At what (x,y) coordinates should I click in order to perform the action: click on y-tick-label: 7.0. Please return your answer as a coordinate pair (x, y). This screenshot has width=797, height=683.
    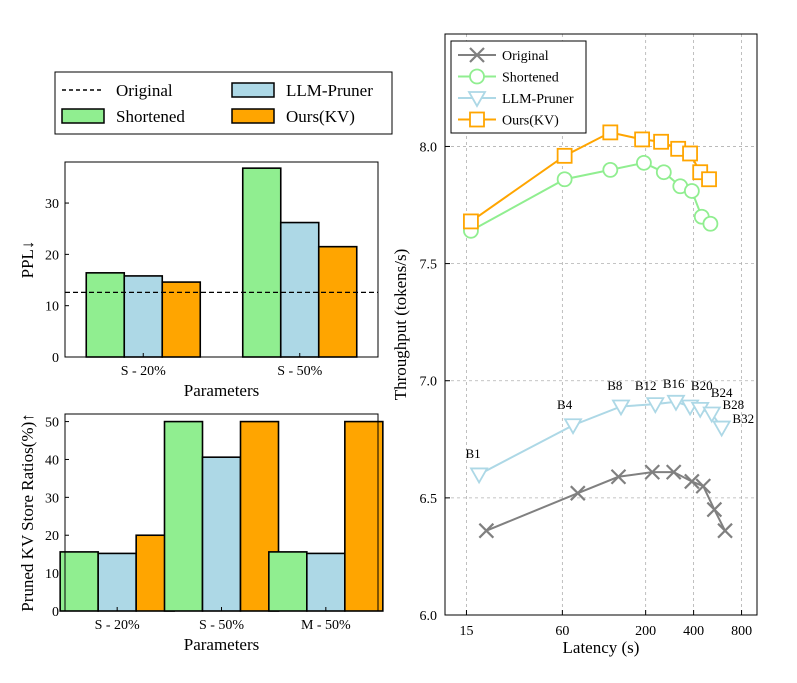
    Looking at the image, I should click on (429, 382).